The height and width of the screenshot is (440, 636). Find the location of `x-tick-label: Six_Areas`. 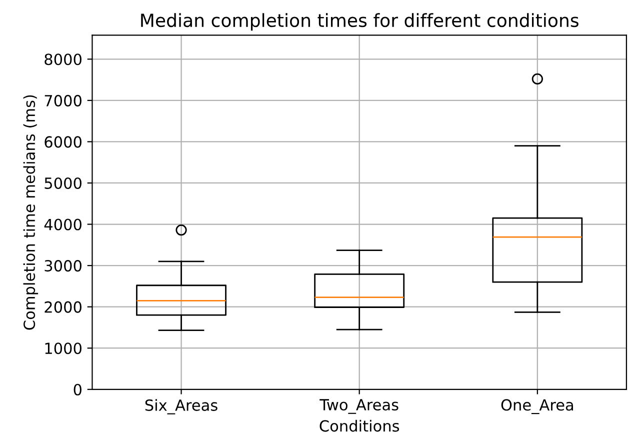

x-tick-label: Six_Areas is located at coordinates (181, 406).